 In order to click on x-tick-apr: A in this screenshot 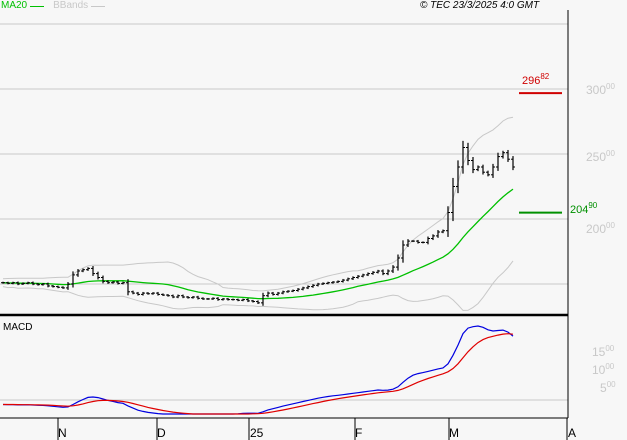, I will do `click(572, 433)`.